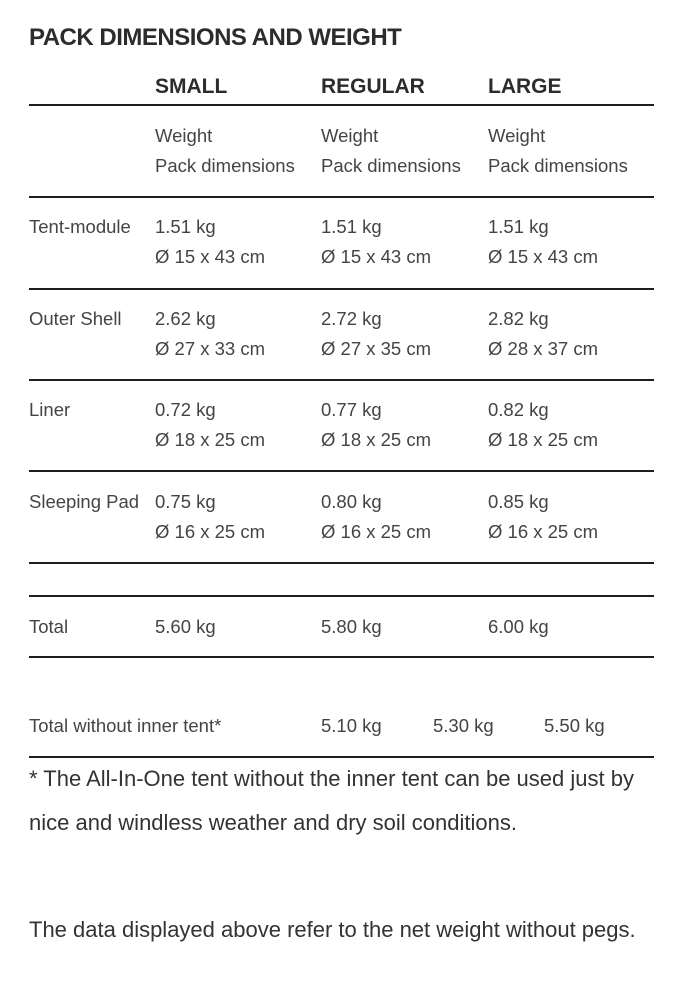 The width and height of the screenshot is (683, 1000). I want to click on row-weight: 0.82 kg, so click(518, 409).